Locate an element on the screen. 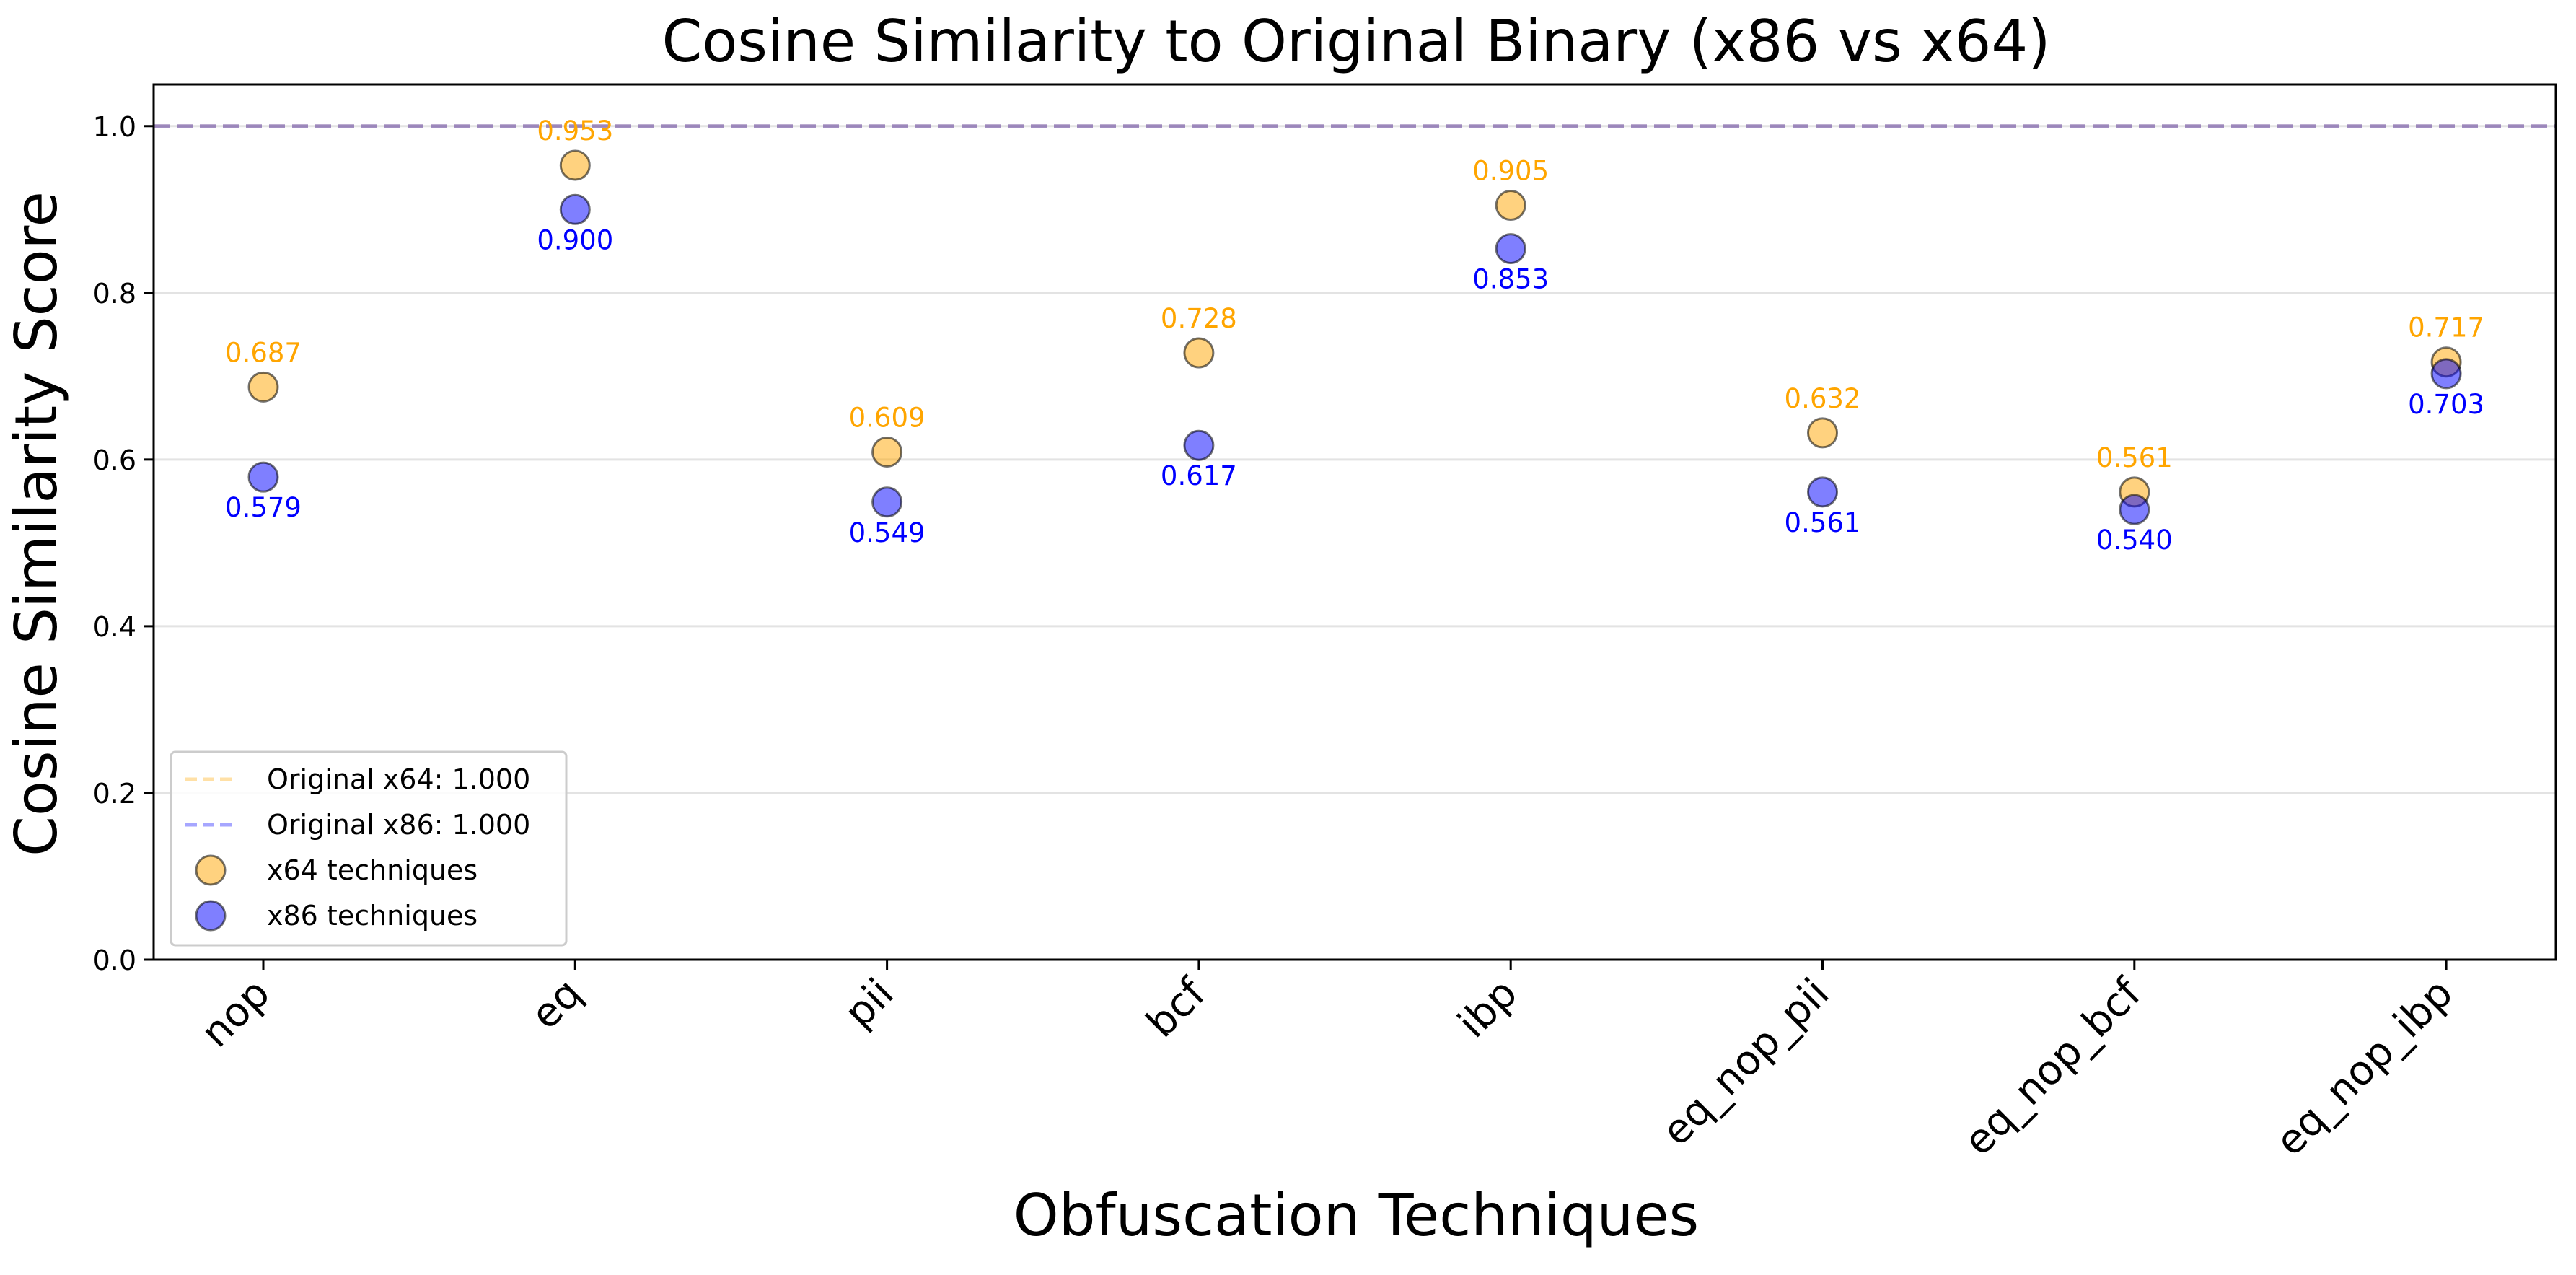  x86-data-label: 0.549 is located at coordinates (887, 532).